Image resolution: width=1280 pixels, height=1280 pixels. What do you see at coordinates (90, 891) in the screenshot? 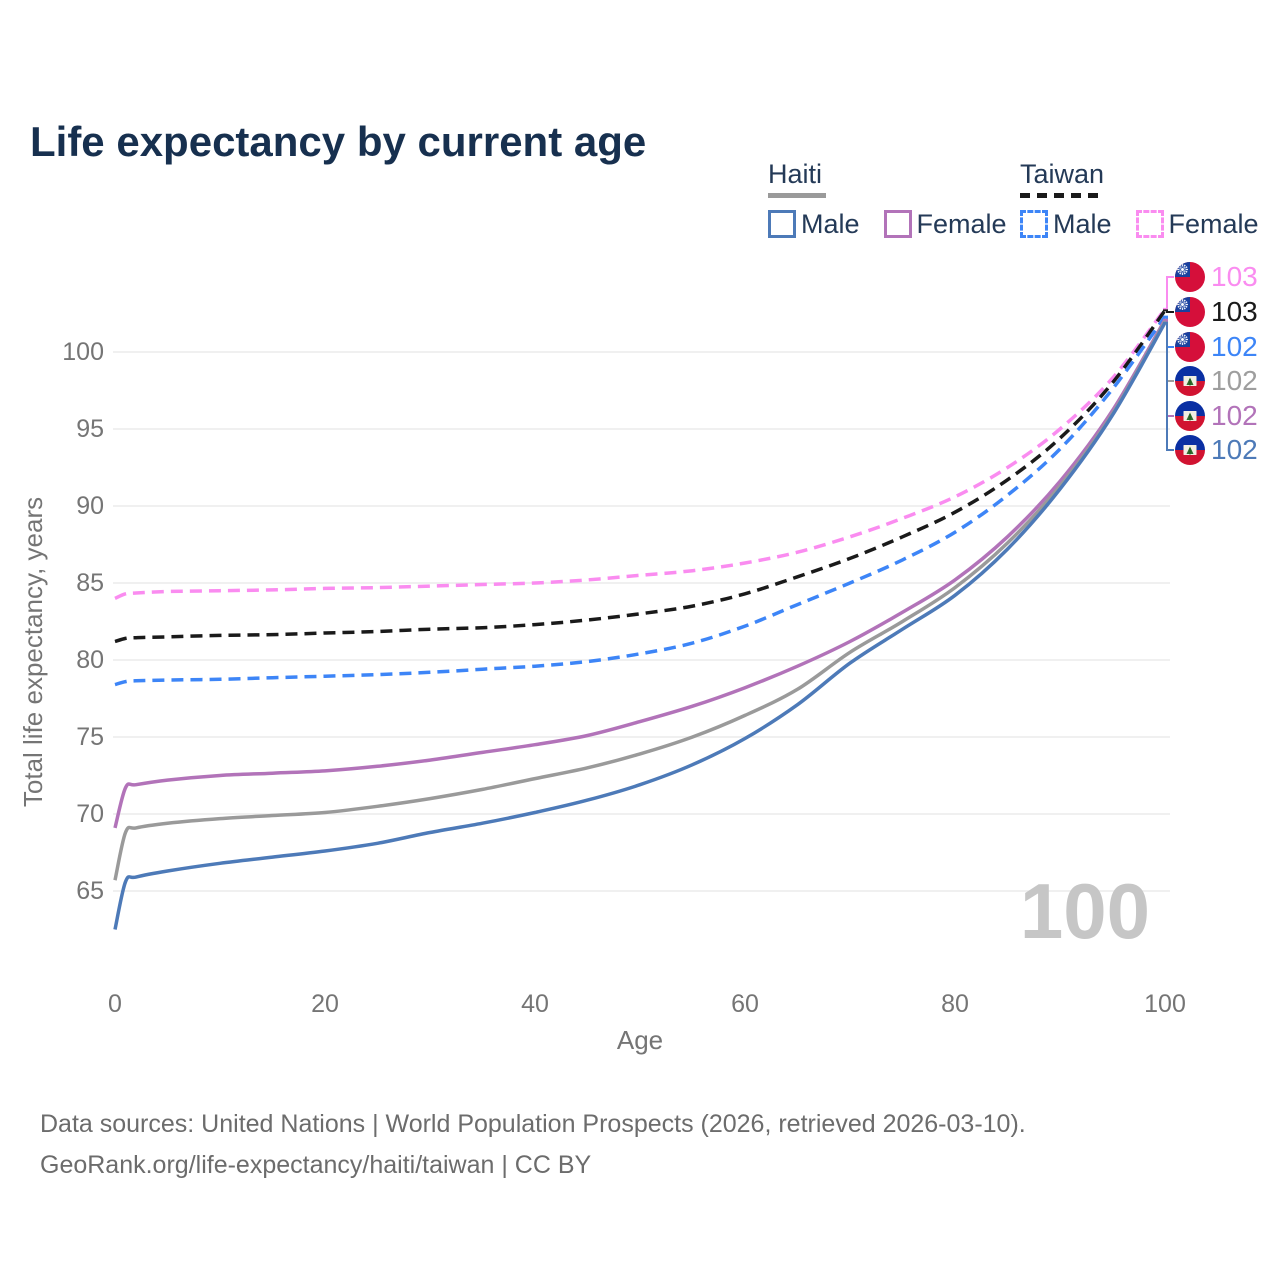
I see `y-tick-label-65: 65` at bounding box center [90, 891].